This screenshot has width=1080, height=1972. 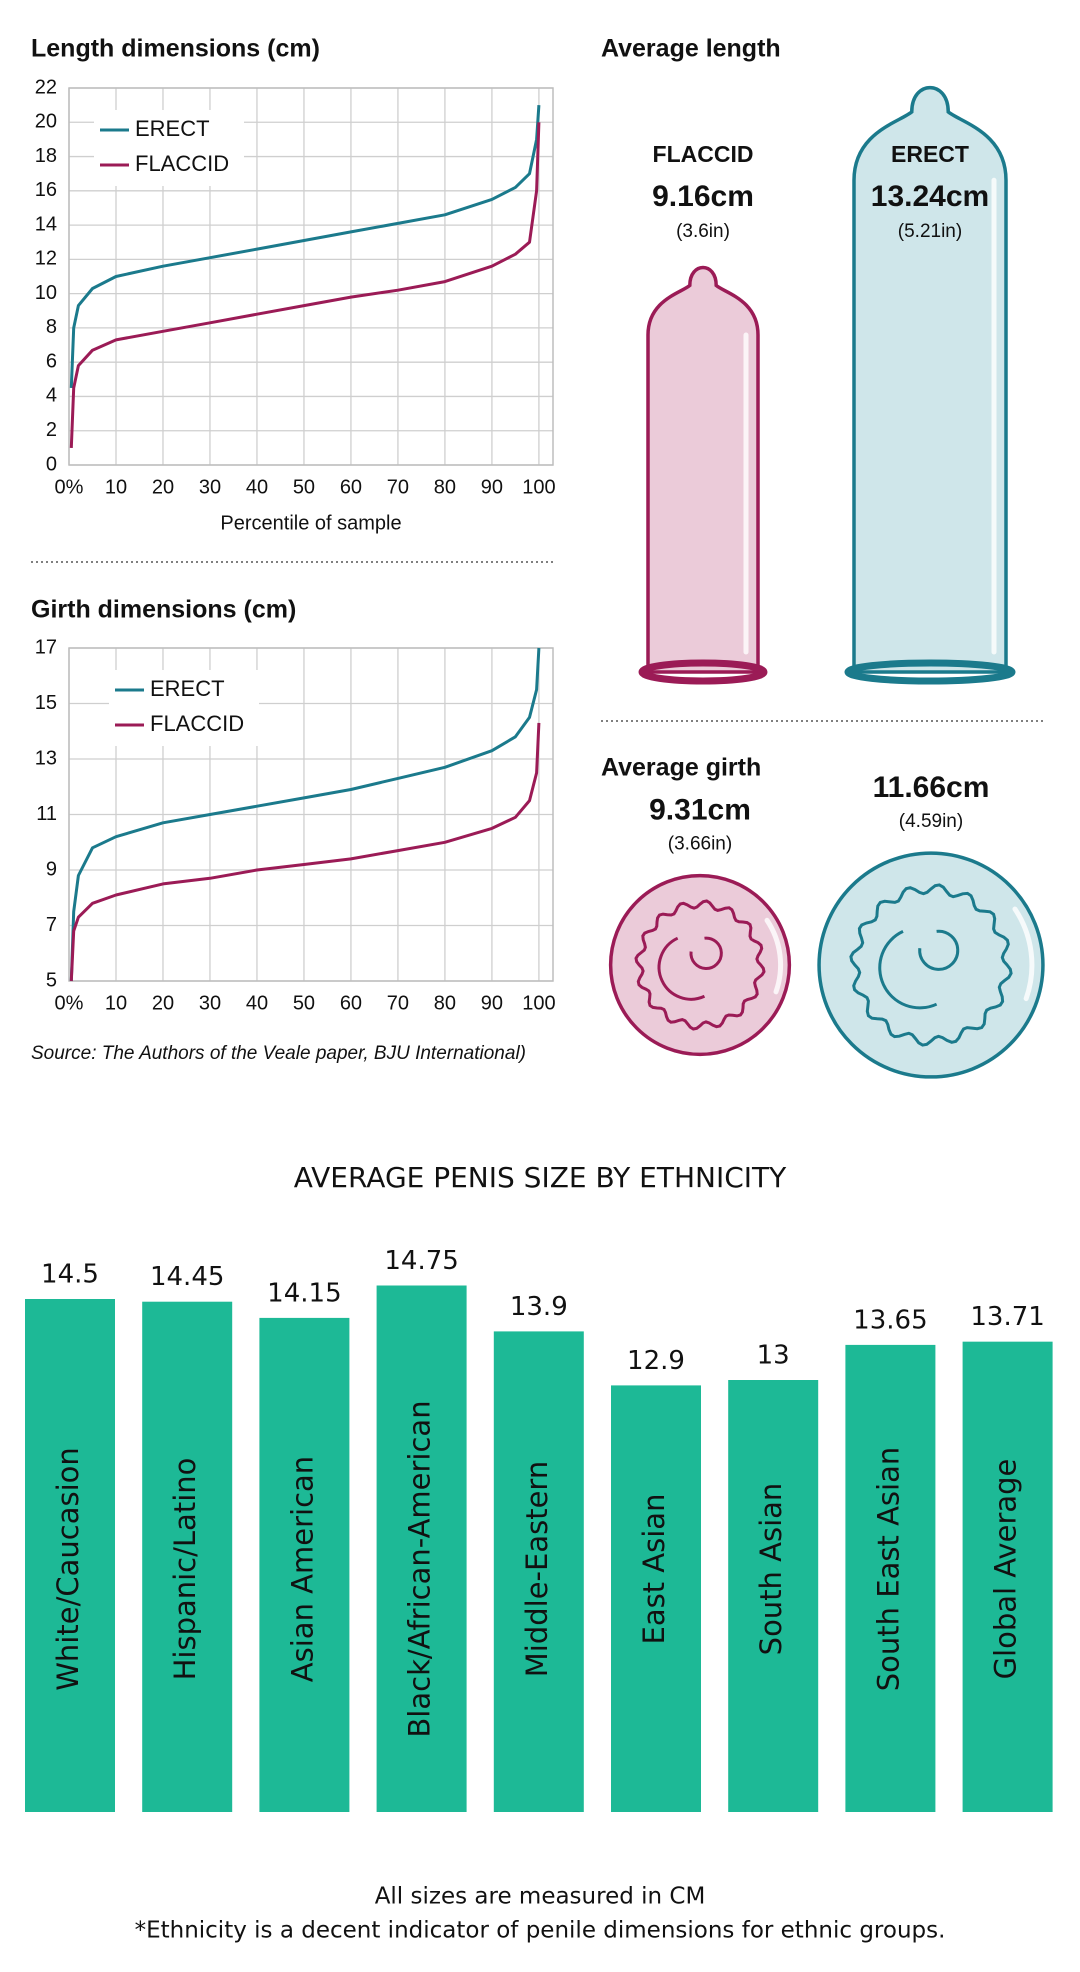 I want to click on y-tick-label: 10, so click(x=46, y=293).